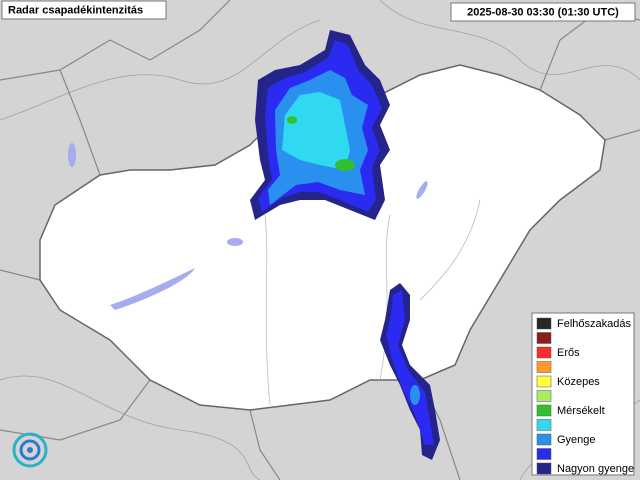 The height and width of the screenshot is (480, 640). What do you see at coordinates (75, 10) in the screenshot?
I see `title: Radar csapadékintenzitás` at bounding box center [75, 10].